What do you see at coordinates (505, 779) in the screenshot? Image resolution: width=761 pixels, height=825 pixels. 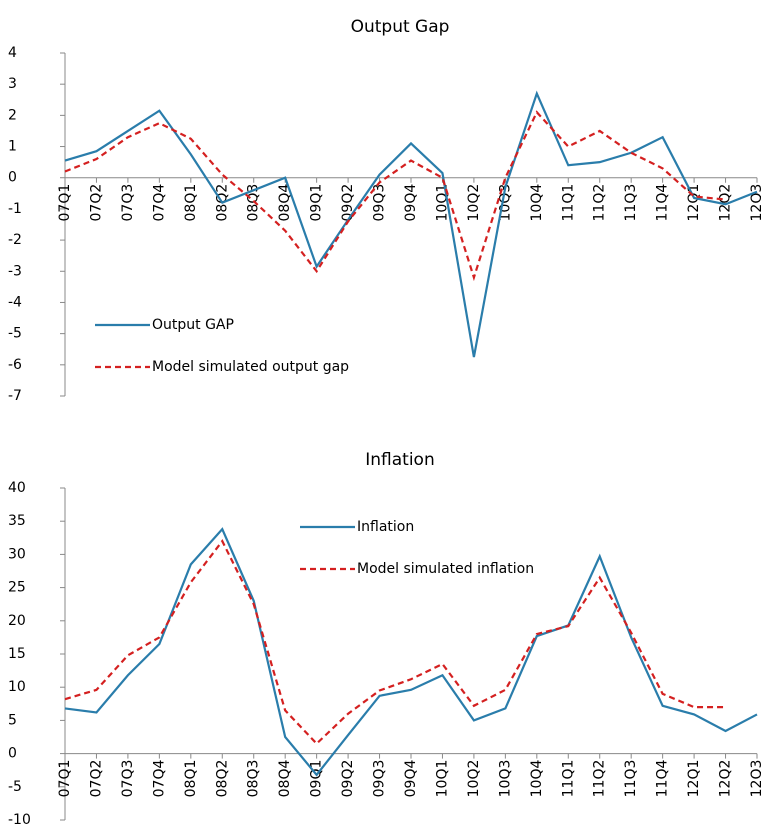 I see `x-tick-label: 10Q3` at bounding box center [505, 779].